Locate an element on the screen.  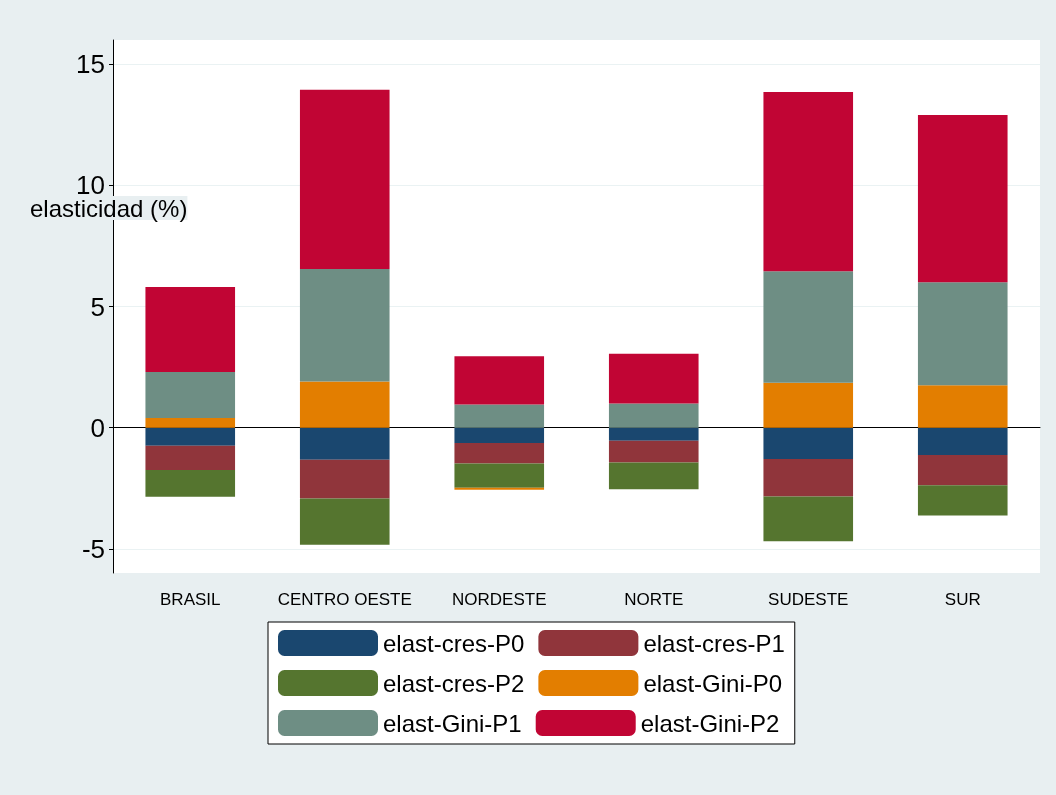
x-tick-label: NORTE is located at coordinates (654, 599).